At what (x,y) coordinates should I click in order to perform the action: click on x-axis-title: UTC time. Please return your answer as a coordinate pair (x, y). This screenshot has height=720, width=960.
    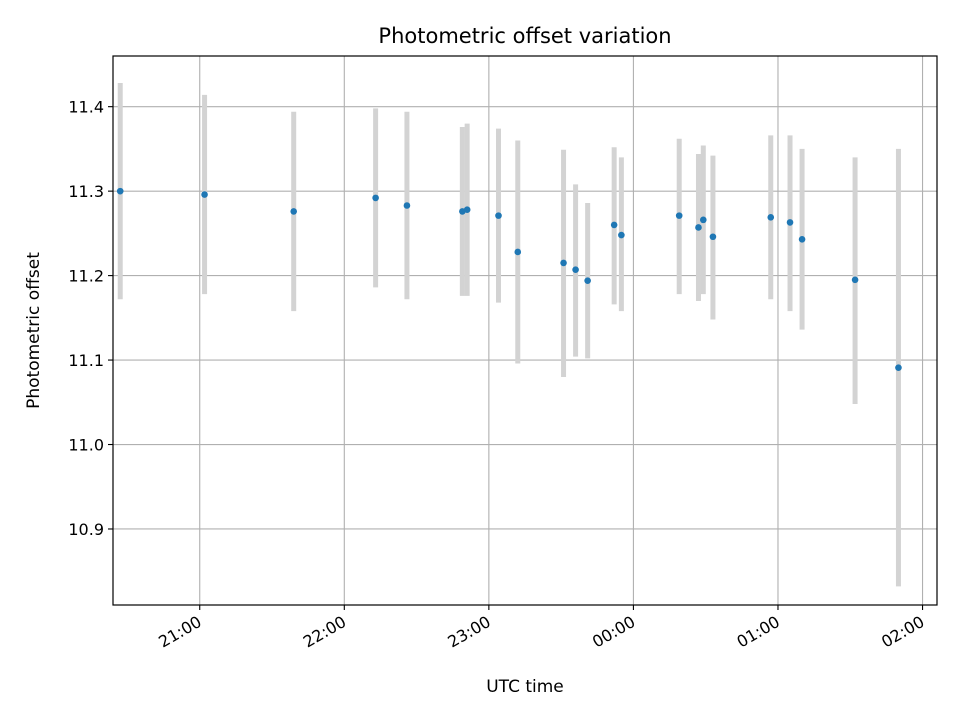
    Looking at the image, I should click on (525, 687).